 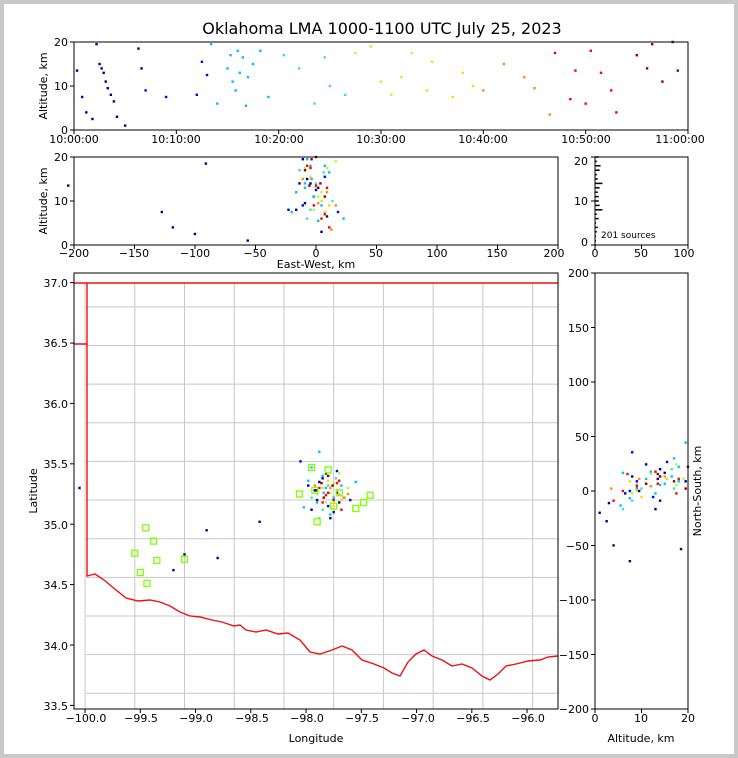 I want to click on ns-height-ylabel: North-South, km, so click(x=697, y=491).